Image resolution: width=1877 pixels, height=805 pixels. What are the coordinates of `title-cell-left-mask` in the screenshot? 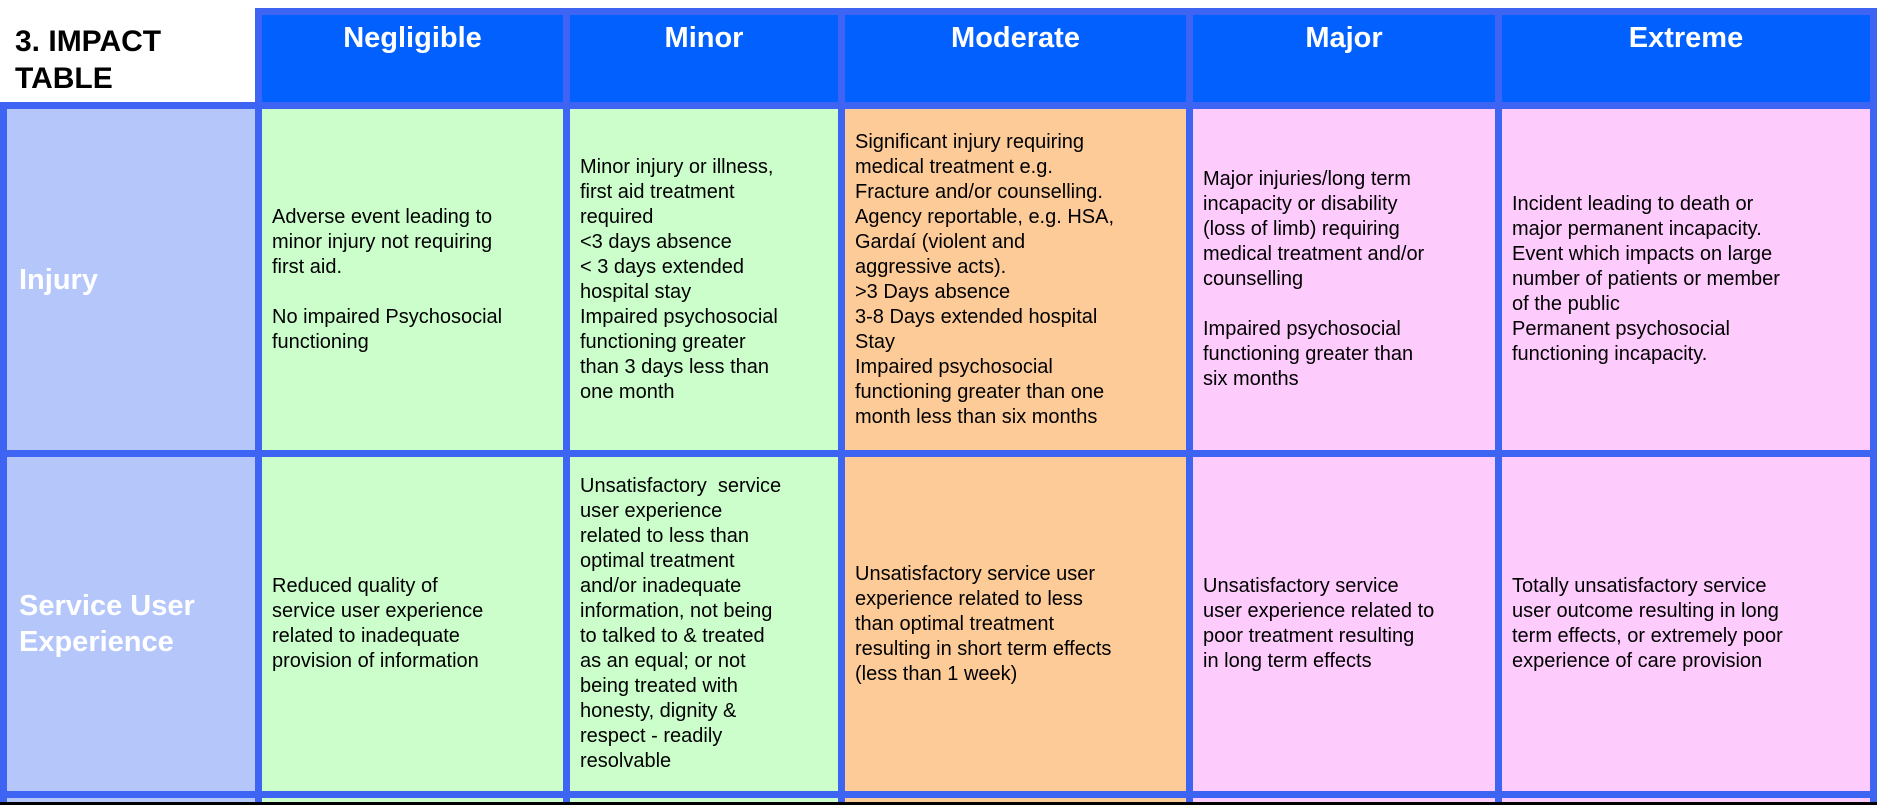 It's located at (3, 55).